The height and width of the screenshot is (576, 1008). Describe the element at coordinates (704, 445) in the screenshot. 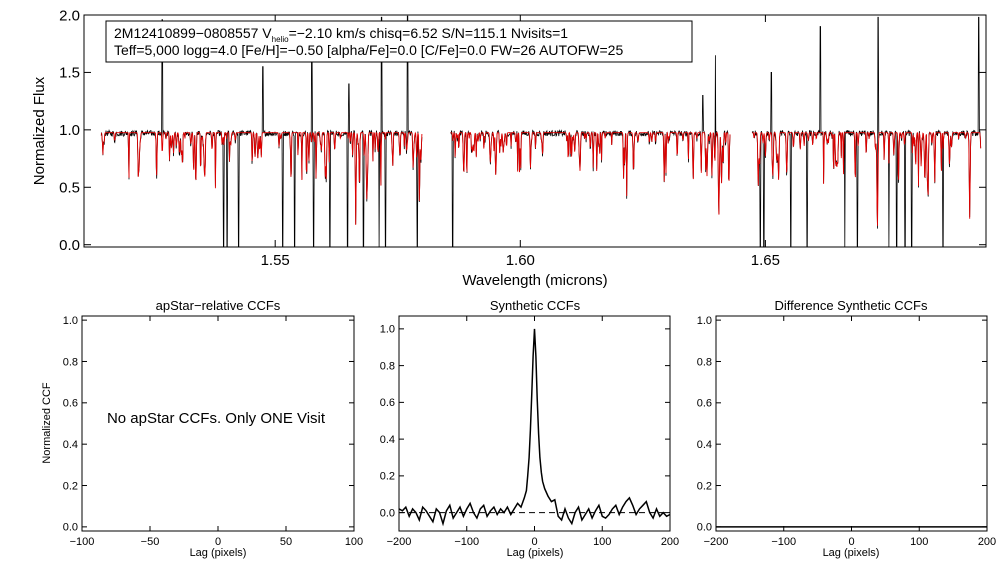

I see `difference-ytick-label: 0.4` at that location.